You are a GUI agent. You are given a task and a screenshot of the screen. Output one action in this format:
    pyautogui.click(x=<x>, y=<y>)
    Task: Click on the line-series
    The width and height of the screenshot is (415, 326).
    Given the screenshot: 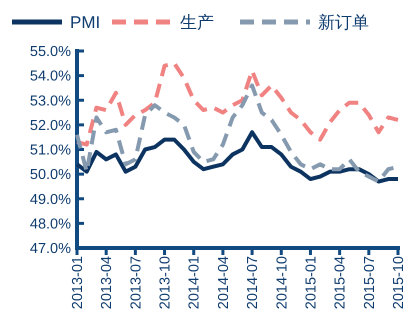 What is the action you would take?
    pyautogui.click(x=237, y=157)
    